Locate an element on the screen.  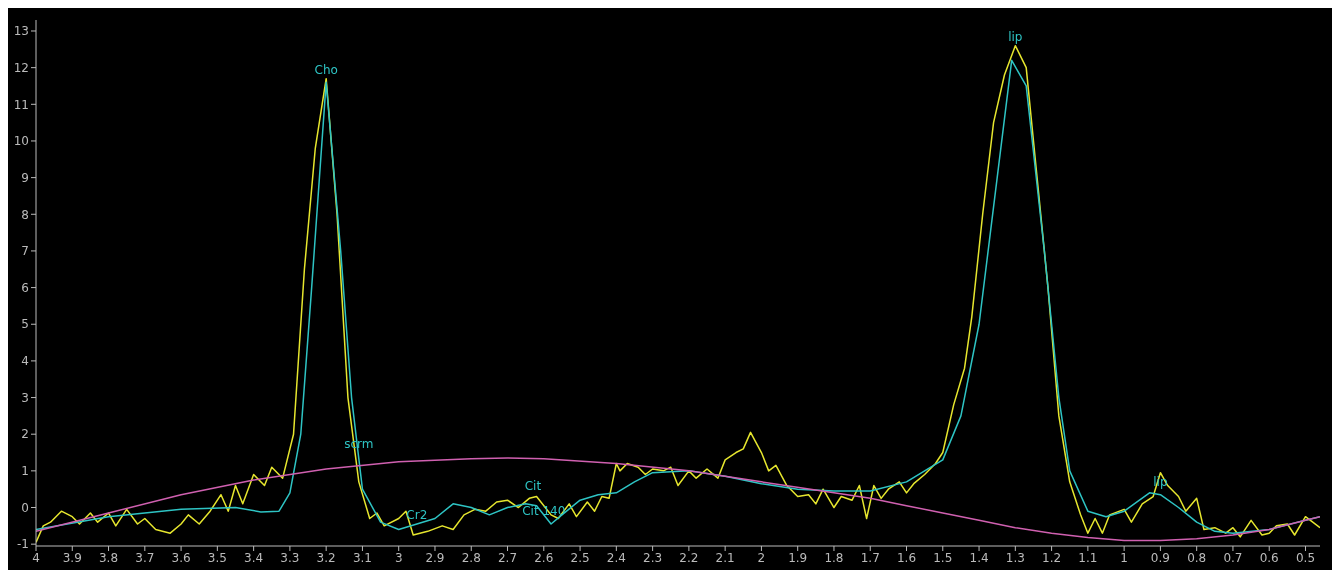
x-tick-label: 1.9 is located at coordinates (798, 557).